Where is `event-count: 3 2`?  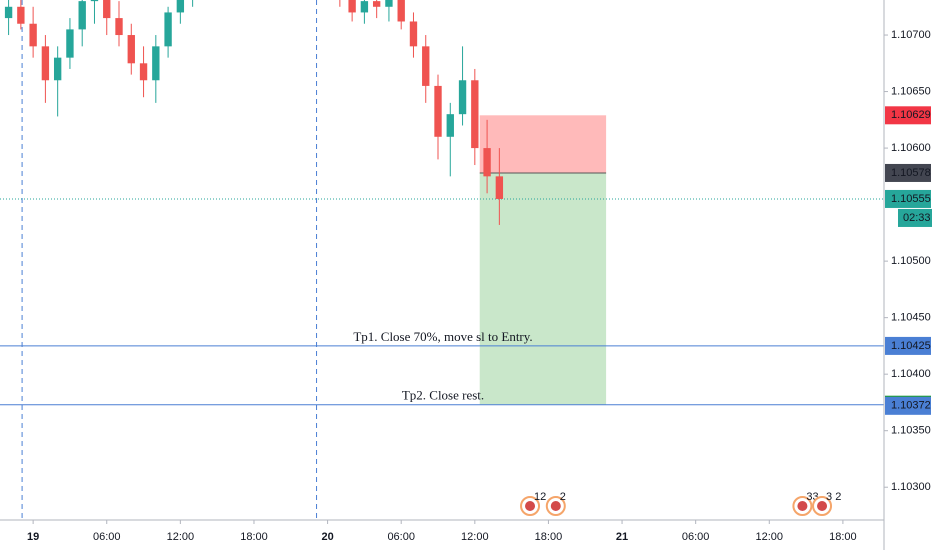
event-count: 3 2 is located at coordinates (833, 497).